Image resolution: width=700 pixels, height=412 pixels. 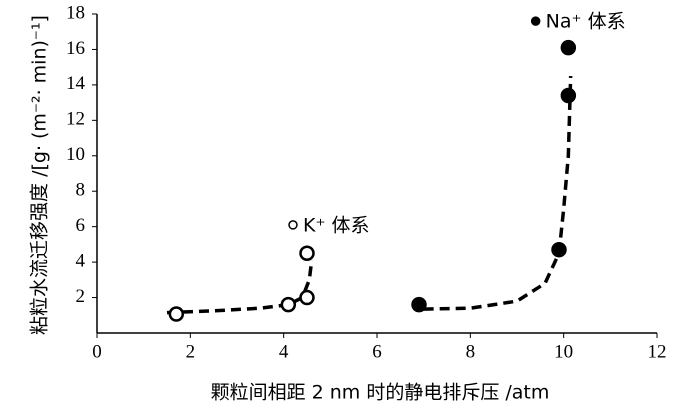 I want to click on y-tick-label: 6, so click(x=81, y=225).